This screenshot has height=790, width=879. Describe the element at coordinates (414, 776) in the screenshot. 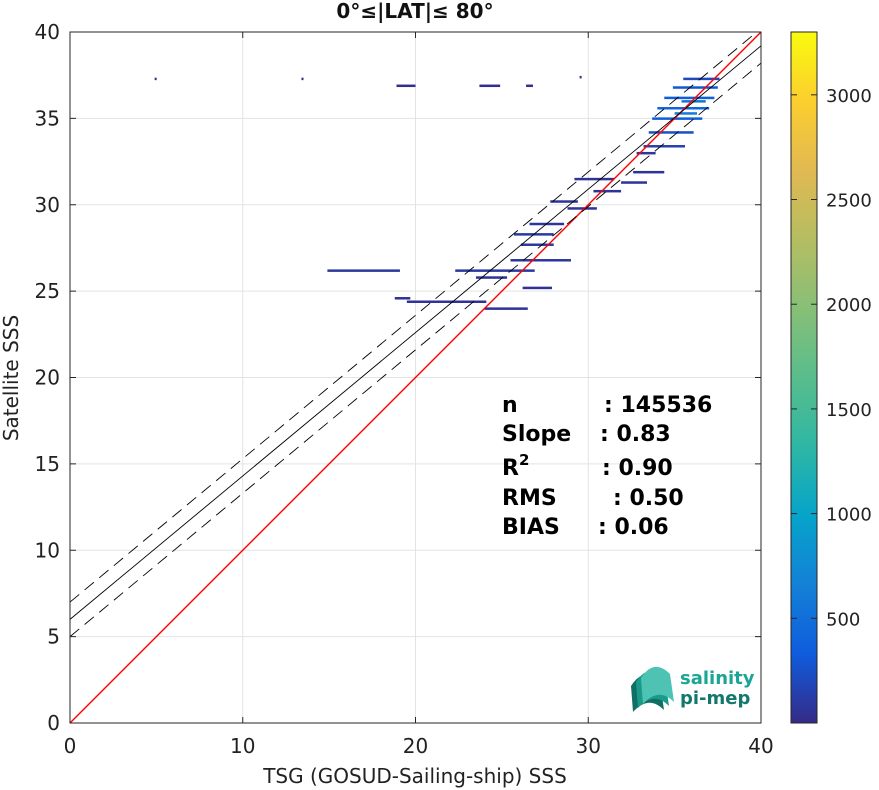

I see `x-axis-label: TSG (GOSUD-Sailing-ship) SSS` at that location.